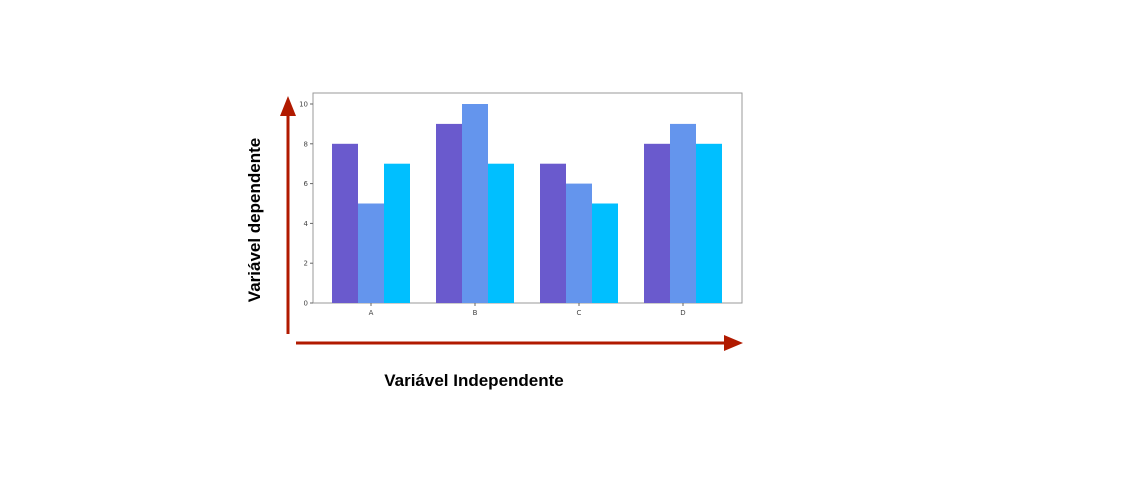  I want to click on y-tick-label: 8, so click(306, 144).